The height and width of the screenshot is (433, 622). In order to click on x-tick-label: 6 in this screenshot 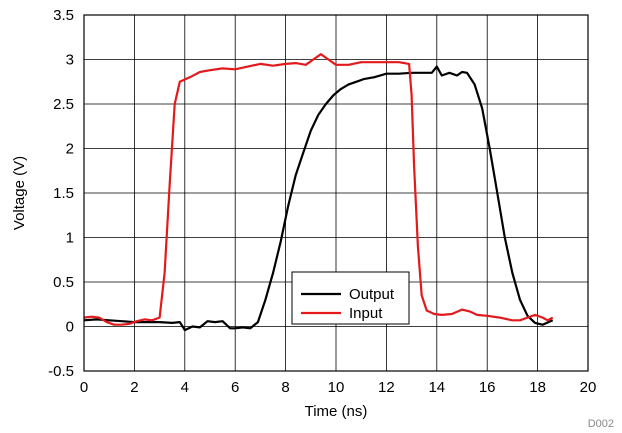, I will do `click(235, 387)`.